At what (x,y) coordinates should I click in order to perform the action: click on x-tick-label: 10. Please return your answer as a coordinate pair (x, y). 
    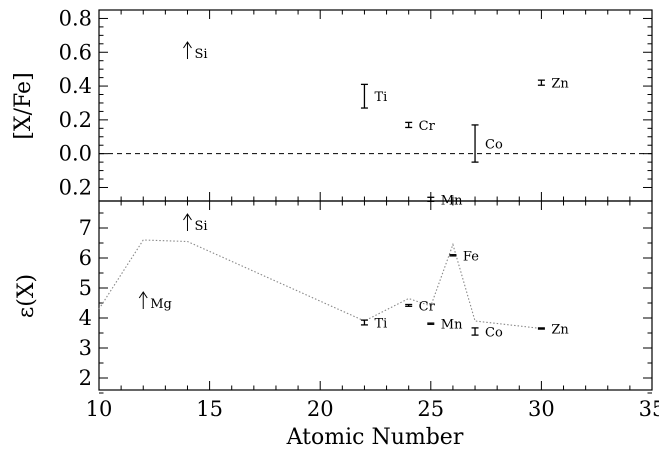
    Looking at the image, I should click on (99, 409).